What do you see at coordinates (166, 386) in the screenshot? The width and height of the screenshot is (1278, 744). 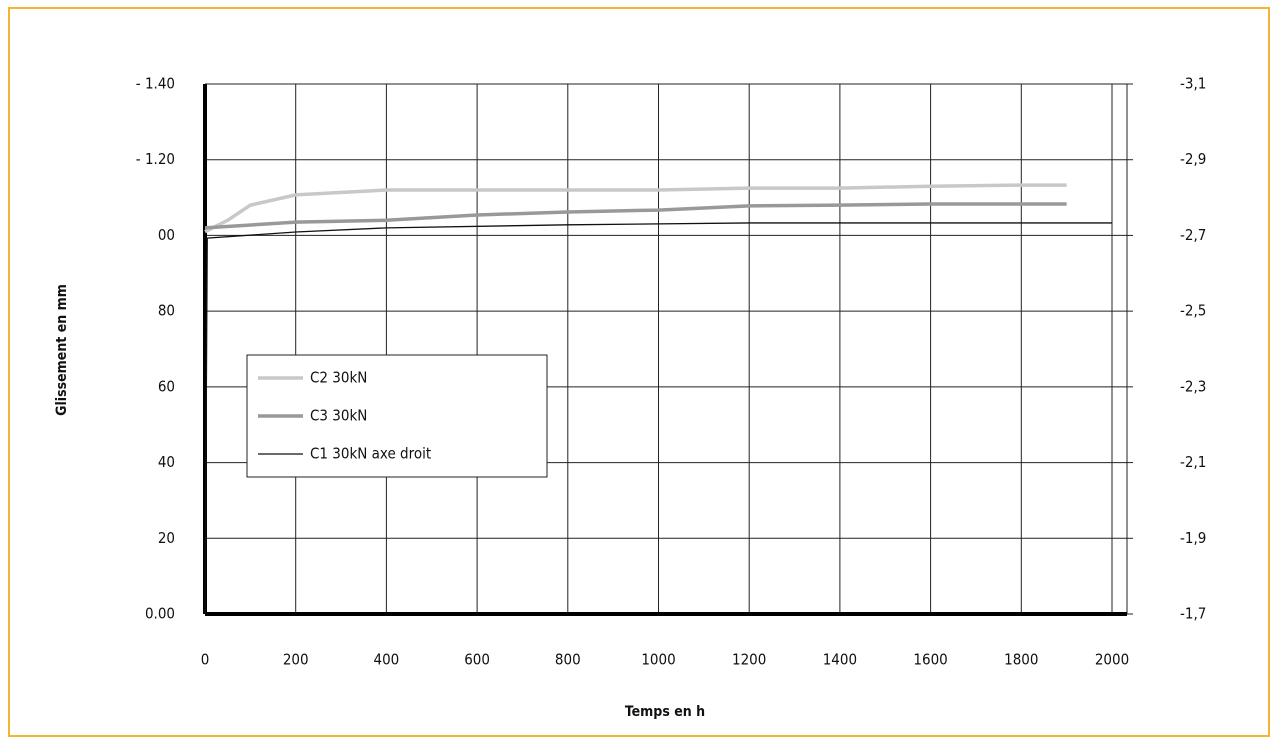 I see `y-tick-label: 60` at bounding box center [166, 386].